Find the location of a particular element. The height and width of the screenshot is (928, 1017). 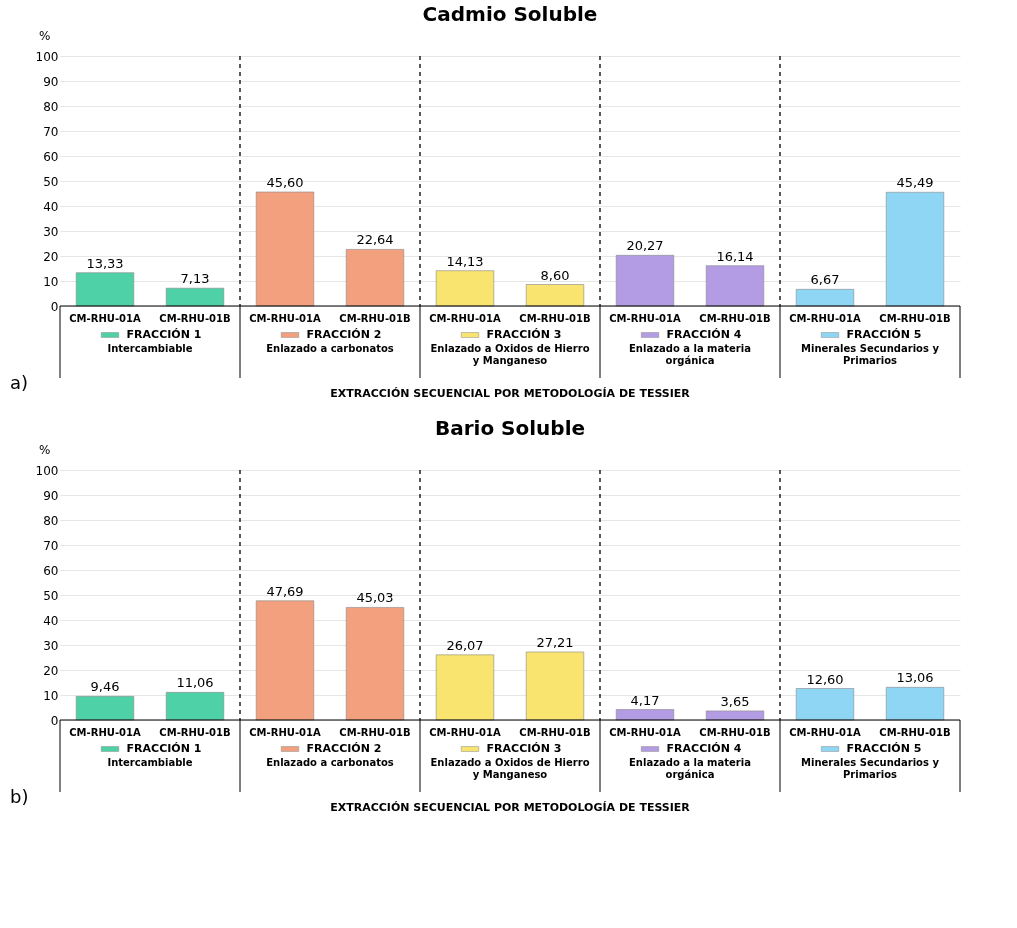

data-label: 45,49 is located at coordinates (915, 183).